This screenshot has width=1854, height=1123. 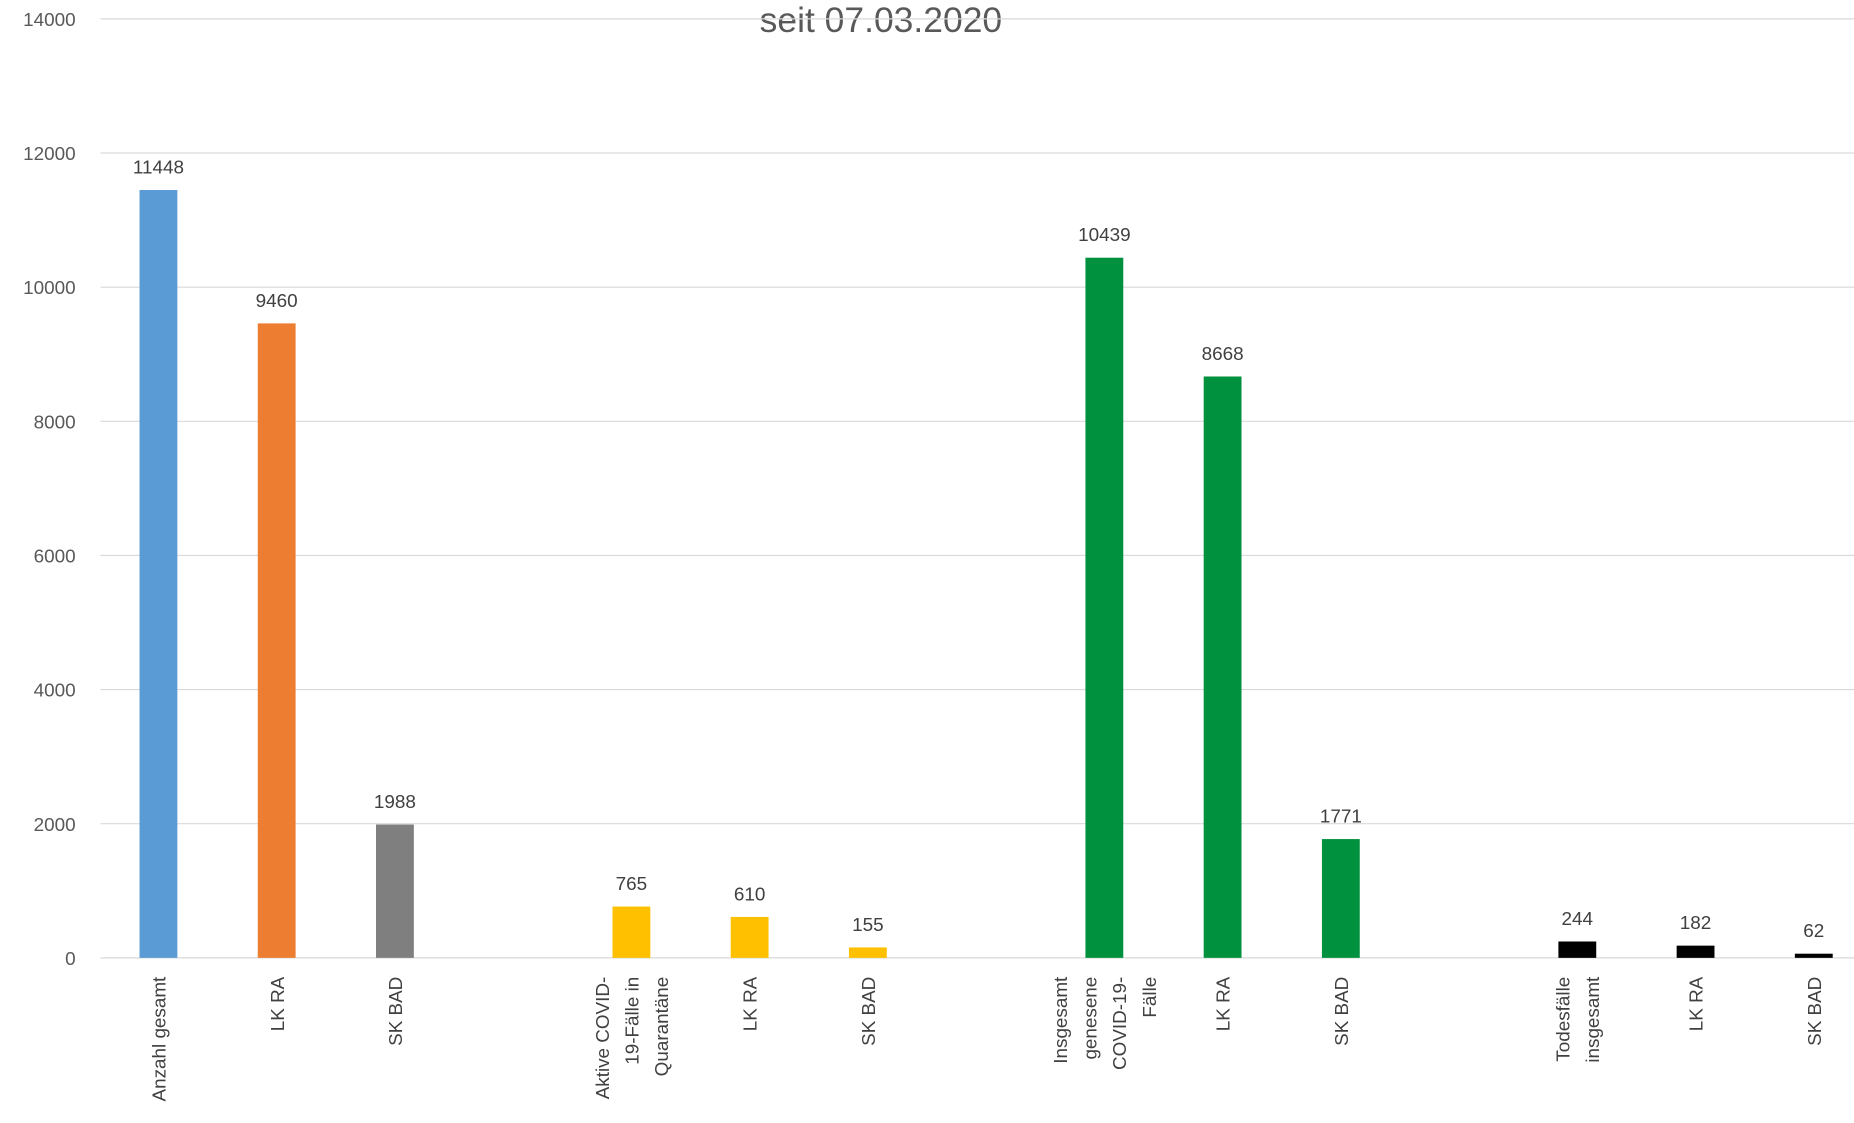 What do you see at coordinates (277, 301) in the screenshot?
I see `data-label: 9460` at bounding box center [277, 301].